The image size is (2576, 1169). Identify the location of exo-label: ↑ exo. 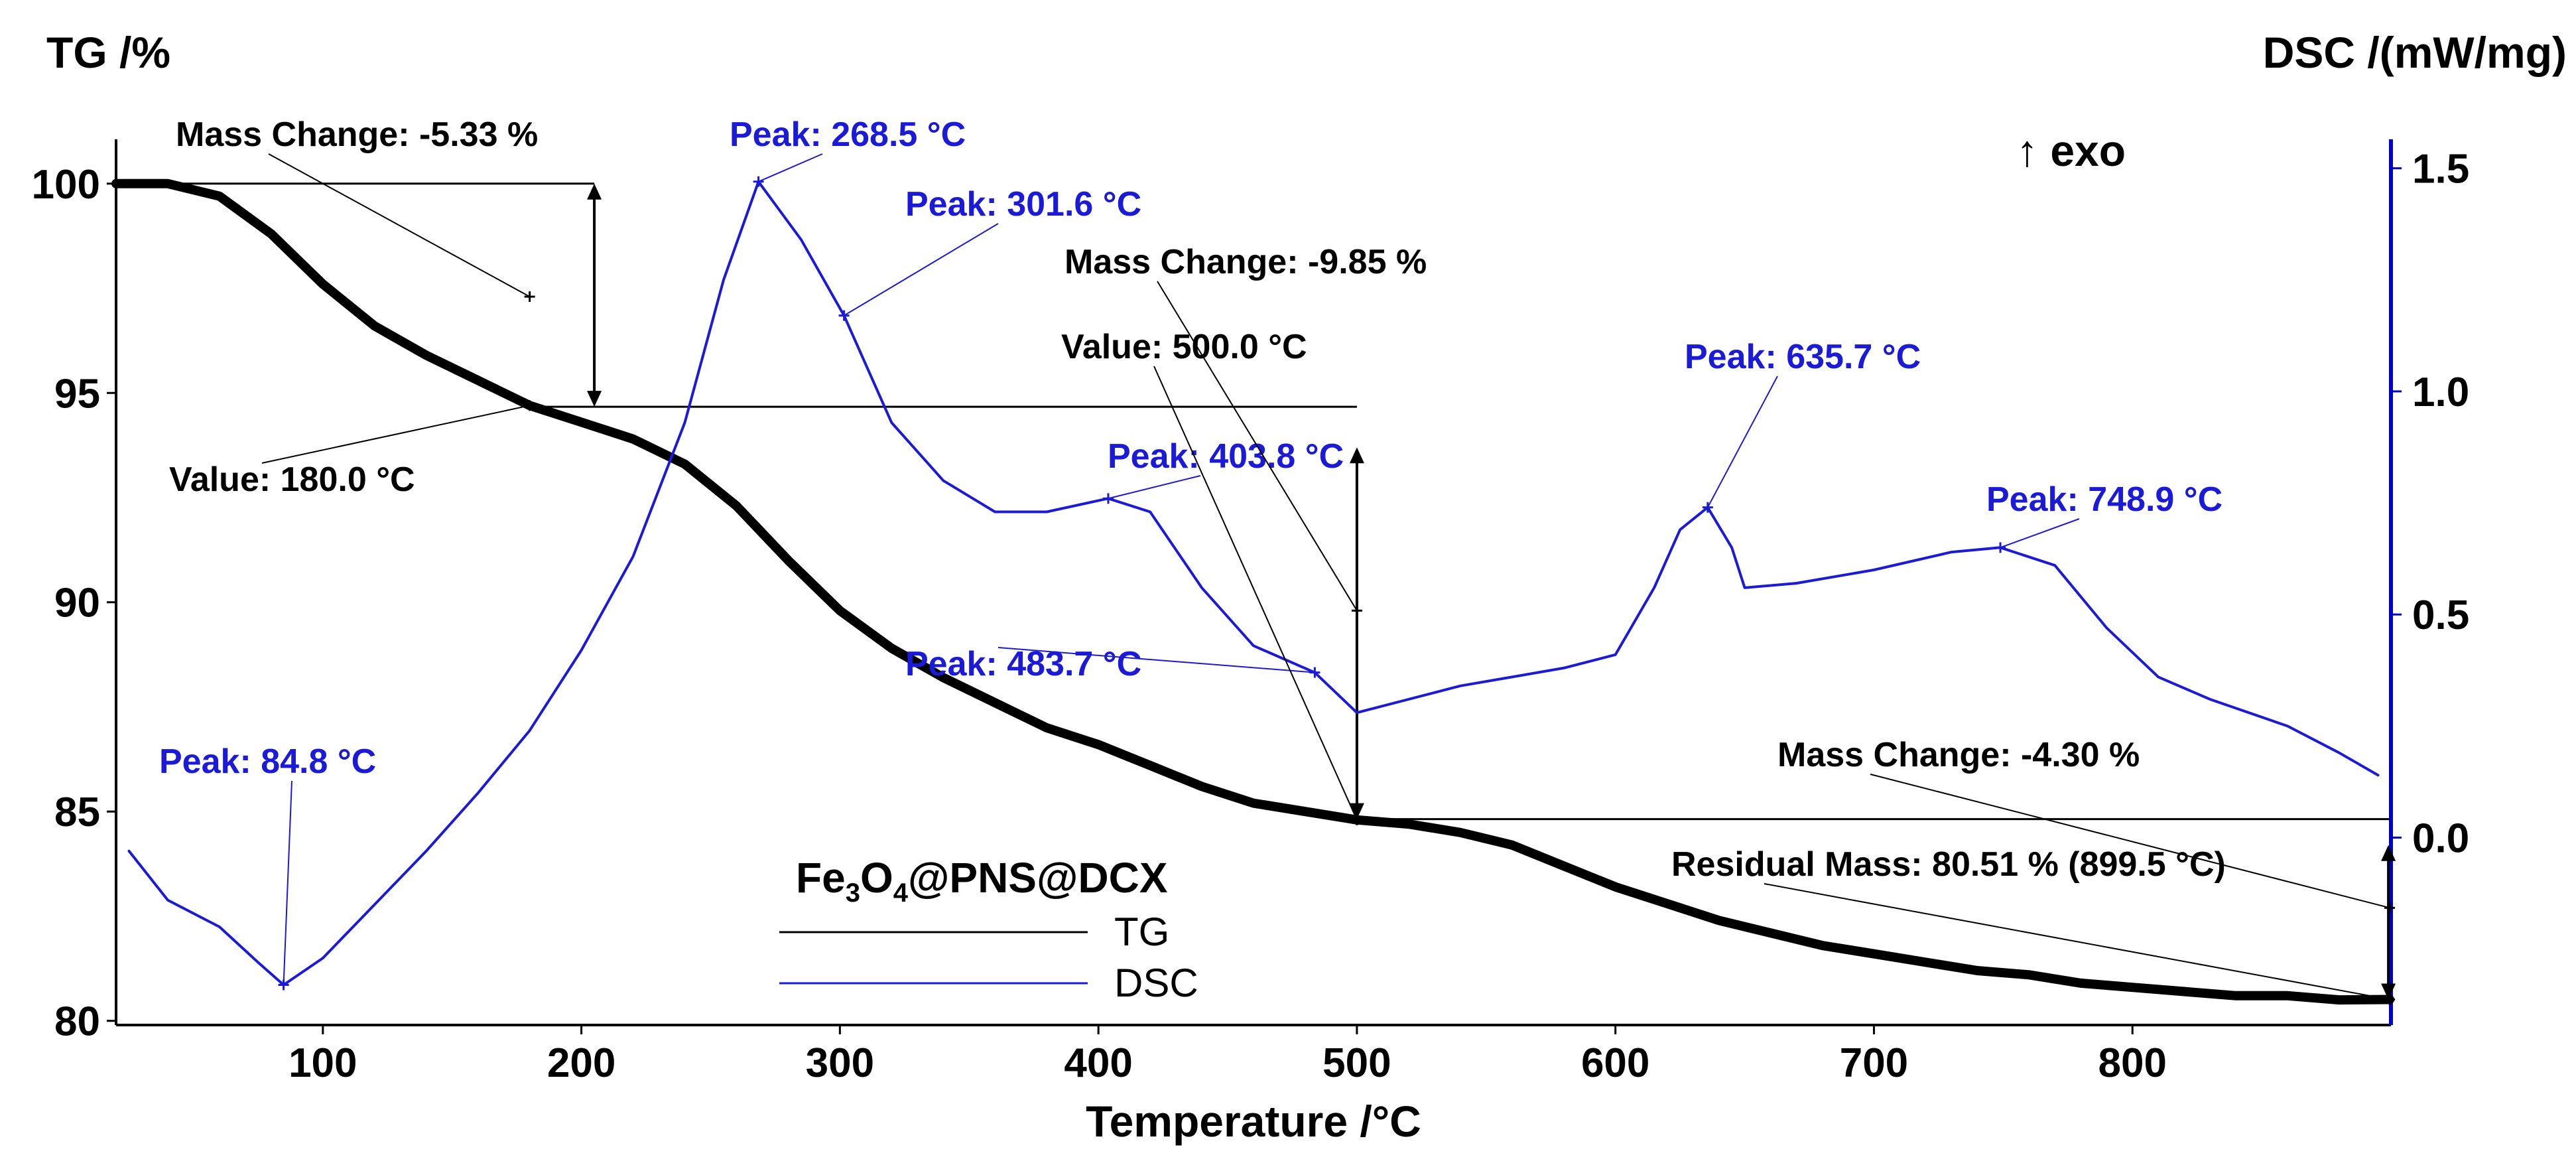
(2071, 150).